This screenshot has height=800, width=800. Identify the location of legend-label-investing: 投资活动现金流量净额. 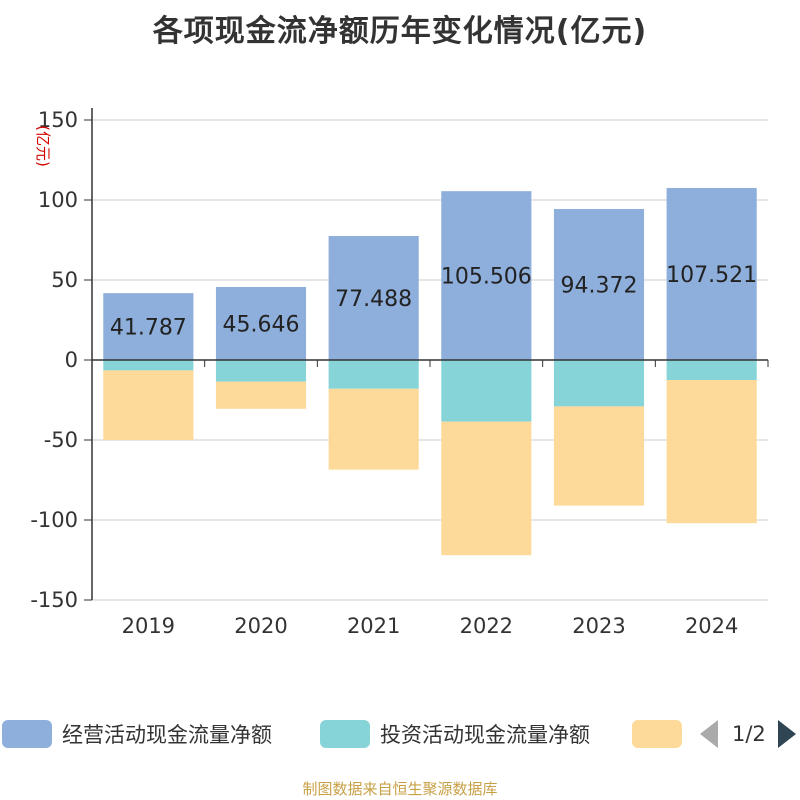
(485, 735).